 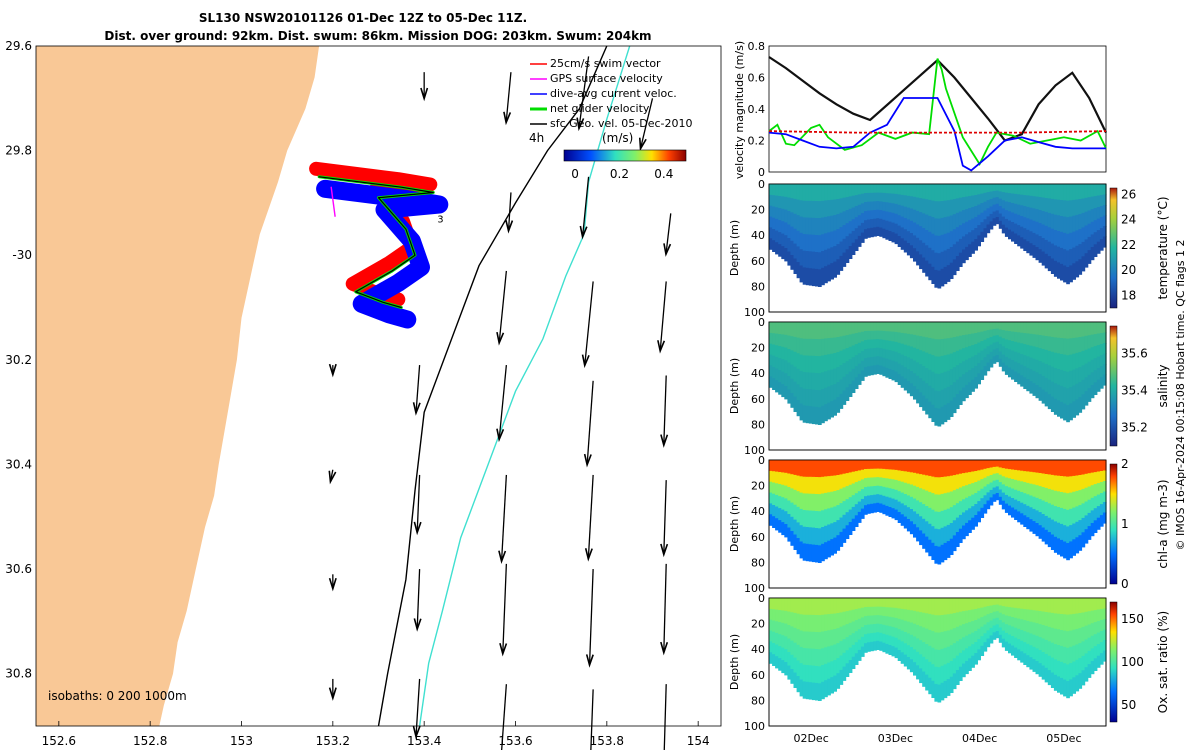 I want to click on velocity-y-tick-0: 0, so click(x=761, y=172).